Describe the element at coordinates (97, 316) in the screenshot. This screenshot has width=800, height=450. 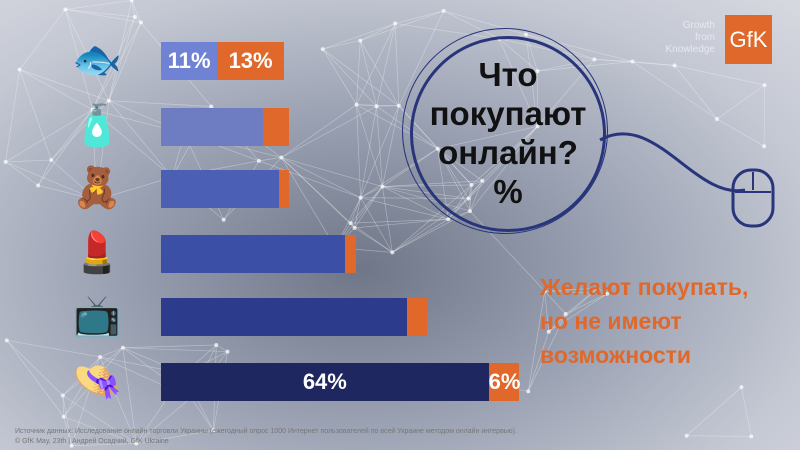
I see `tv-icon: 📺` at that location.